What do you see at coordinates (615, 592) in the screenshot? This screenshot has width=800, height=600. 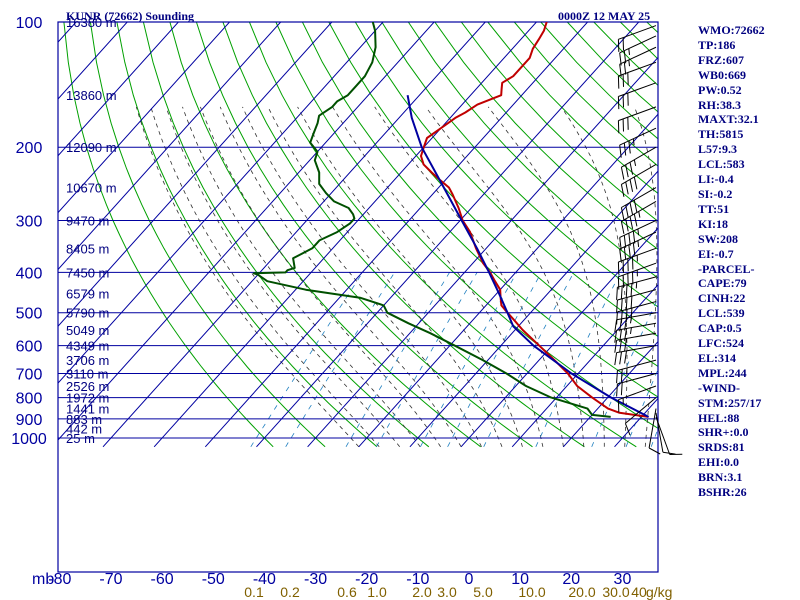 I see `mixing-ratio-label: 30.0` at bounding box center [615, 592].